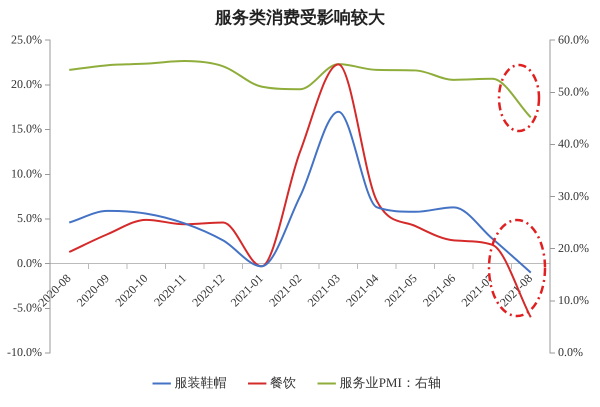  What do you see at coordinates (29, 218) in the screenshot?
I see `y-tick-label: 5.0%` at bounding box center [29, 218].